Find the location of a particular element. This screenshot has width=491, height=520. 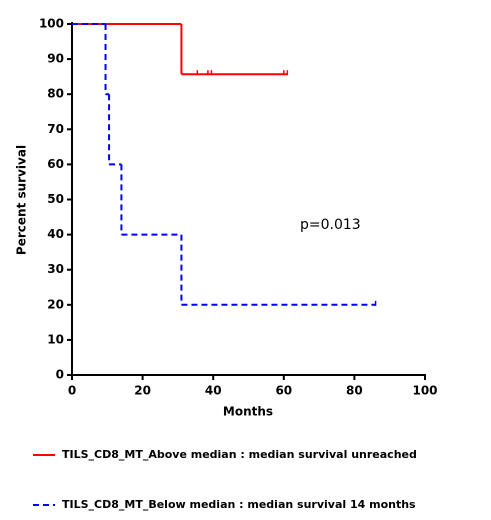

y-tick-label: 100 is located at coordinates (51, 24).